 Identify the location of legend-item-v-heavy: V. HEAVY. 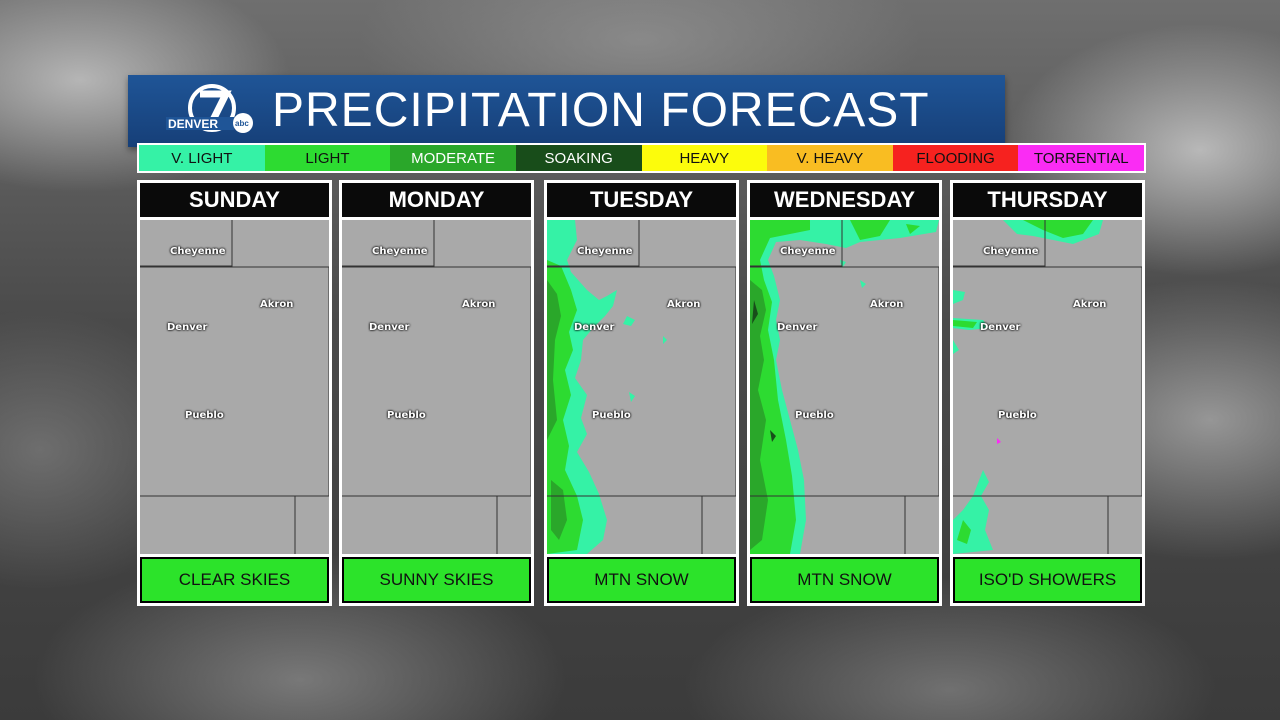
(830, 158).